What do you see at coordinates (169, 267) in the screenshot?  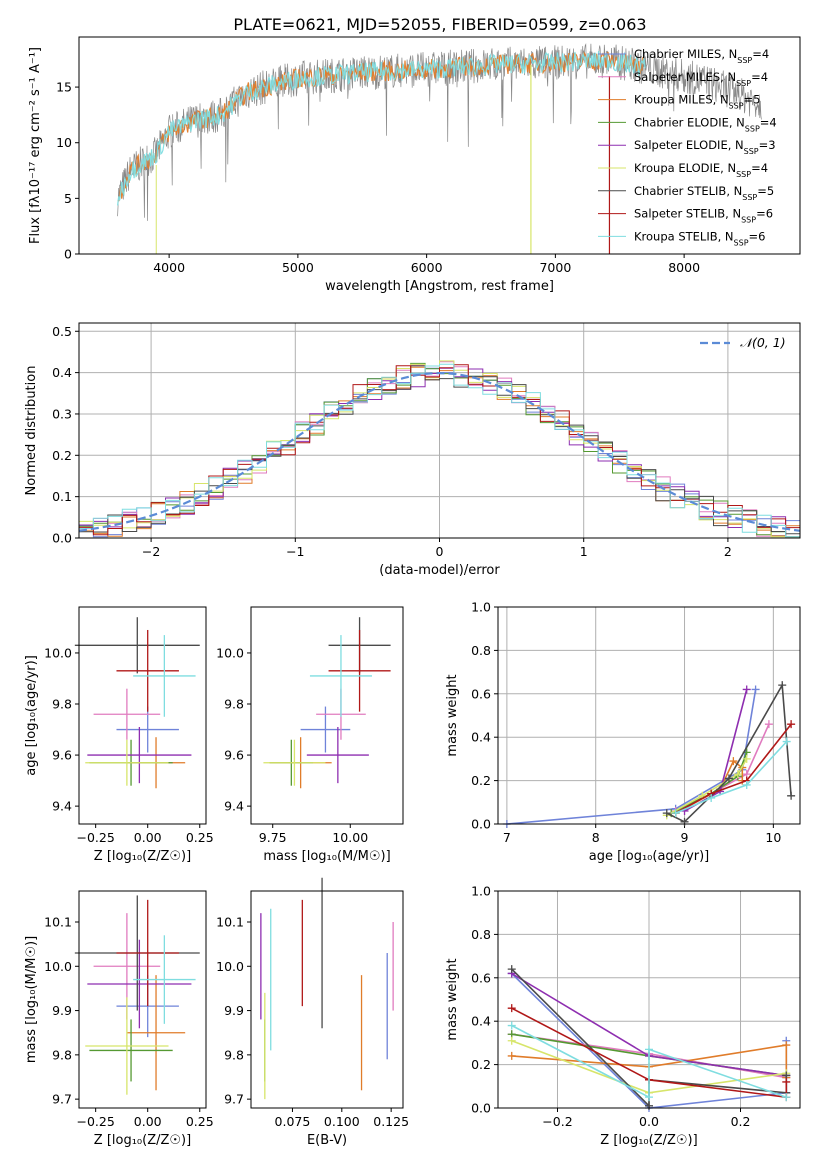 I see `x-tick-label: 4000` at bounding box center [169, 267].